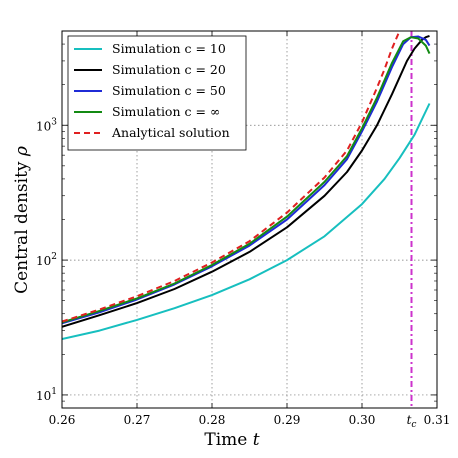 Image resolution: width=458 pixels, height=458 pixels. I want to click on legend-label-2: Simulation c = 20, so click(169, 69).